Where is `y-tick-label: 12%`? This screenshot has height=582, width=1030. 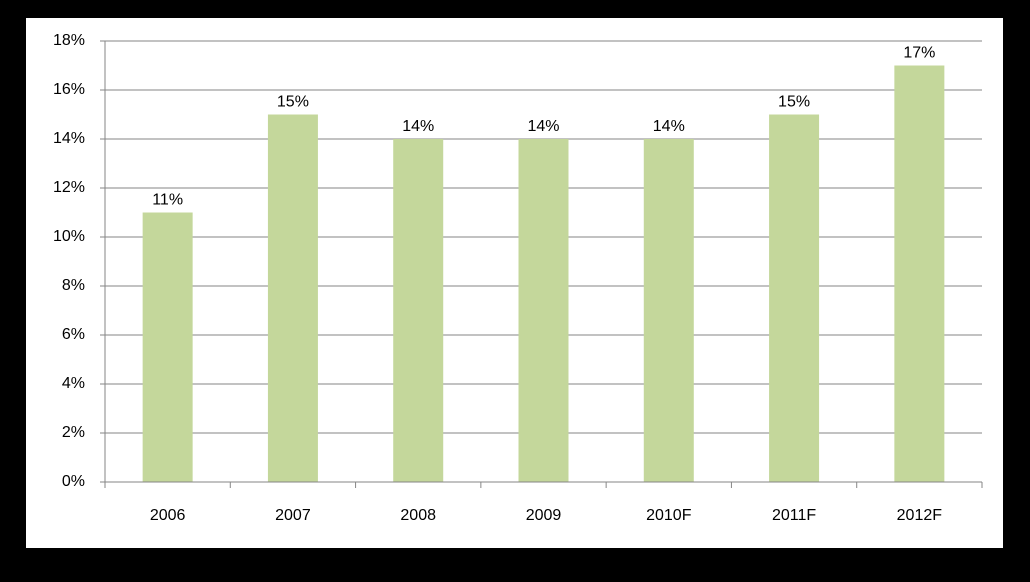 y-tick-label: 12% is located at coordinates (69, 187).